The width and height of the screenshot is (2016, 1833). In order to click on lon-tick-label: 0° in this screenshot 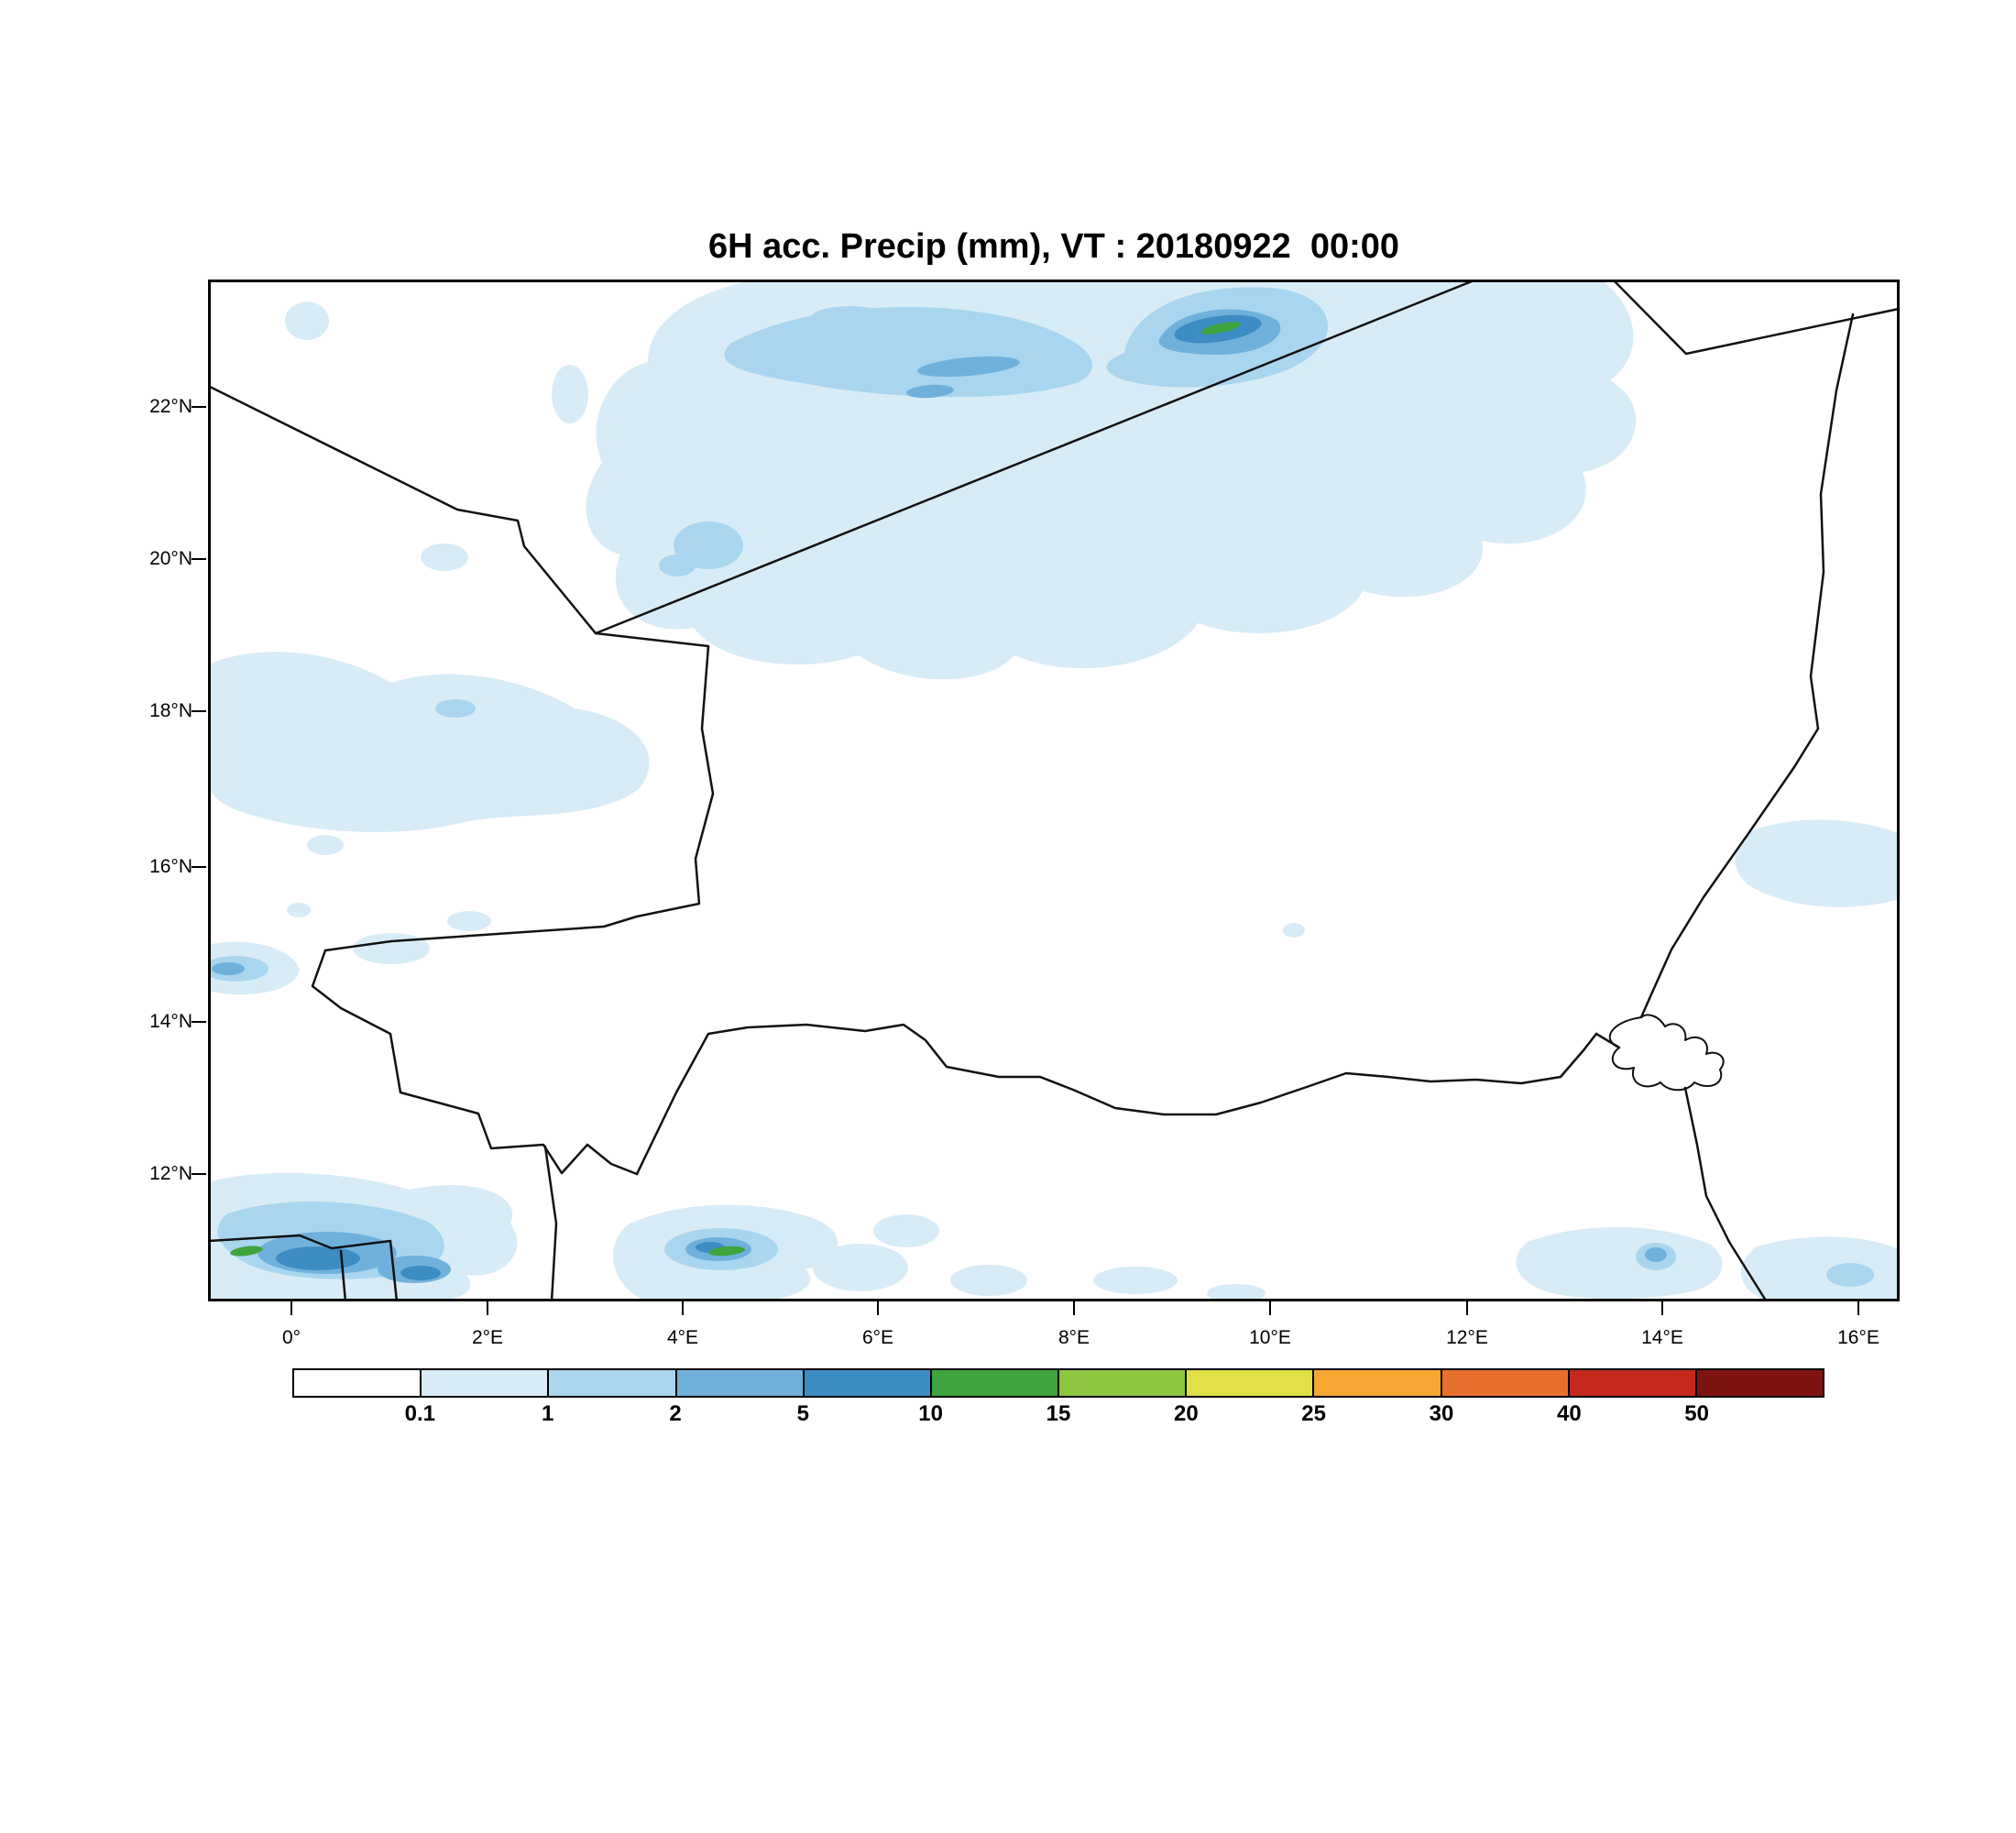, I will do `click(291, 1337)`.